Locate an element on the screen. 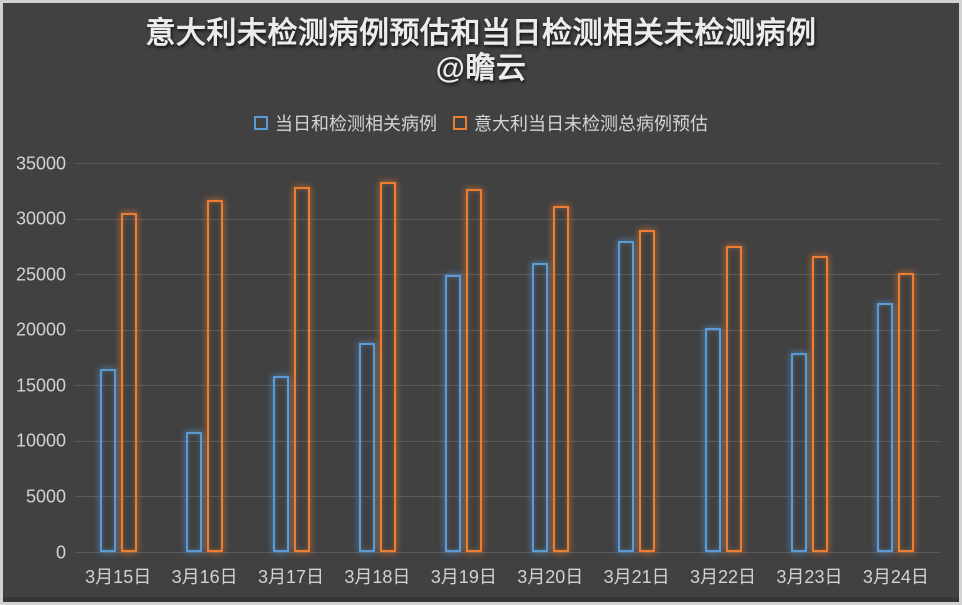  bar-s1-c3 is located at coordinates (387, 366).